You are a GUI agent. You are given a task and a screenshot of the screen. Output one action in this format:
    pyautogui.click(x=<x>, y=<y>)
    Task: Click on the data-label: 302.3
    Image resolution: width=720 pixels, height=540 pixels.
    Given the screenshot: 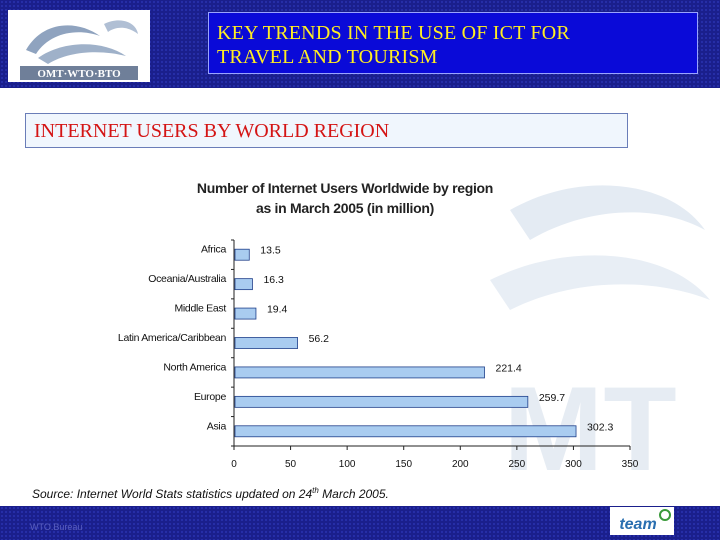 What is the action you would take?
    pyautogui.click(x=600, y=427)
    